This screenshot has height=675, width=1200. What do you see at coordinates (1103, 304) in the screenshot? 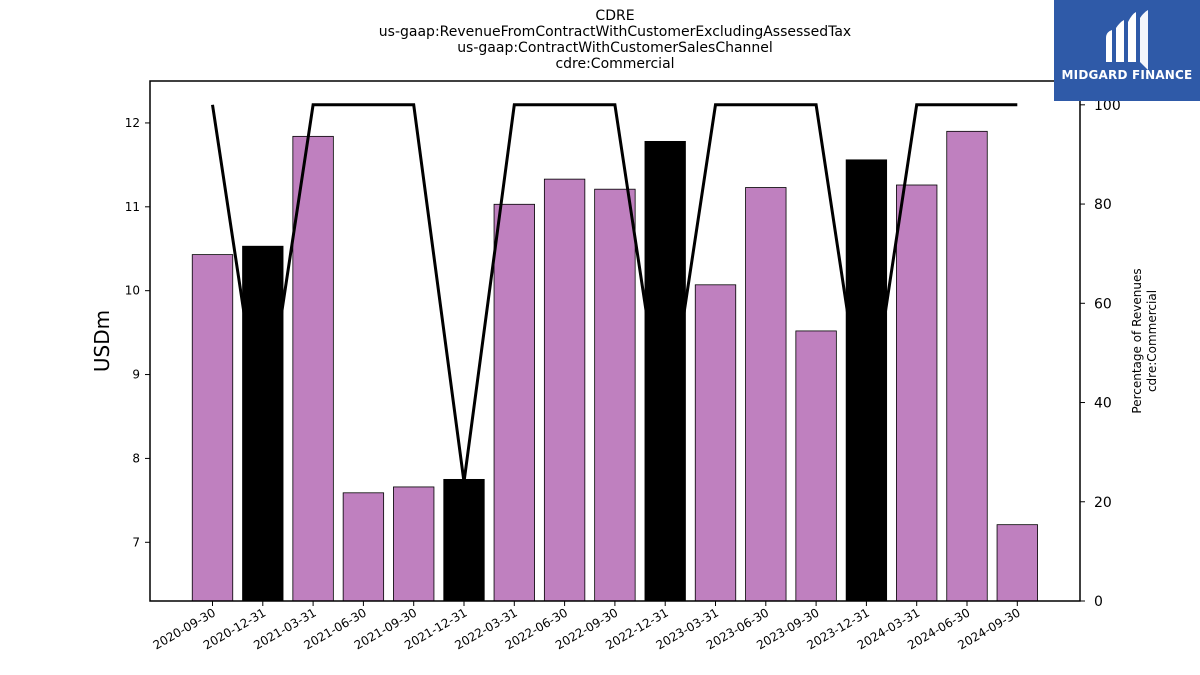
I see `y2-tick-label: 60` at bounding box center [1103, 304].